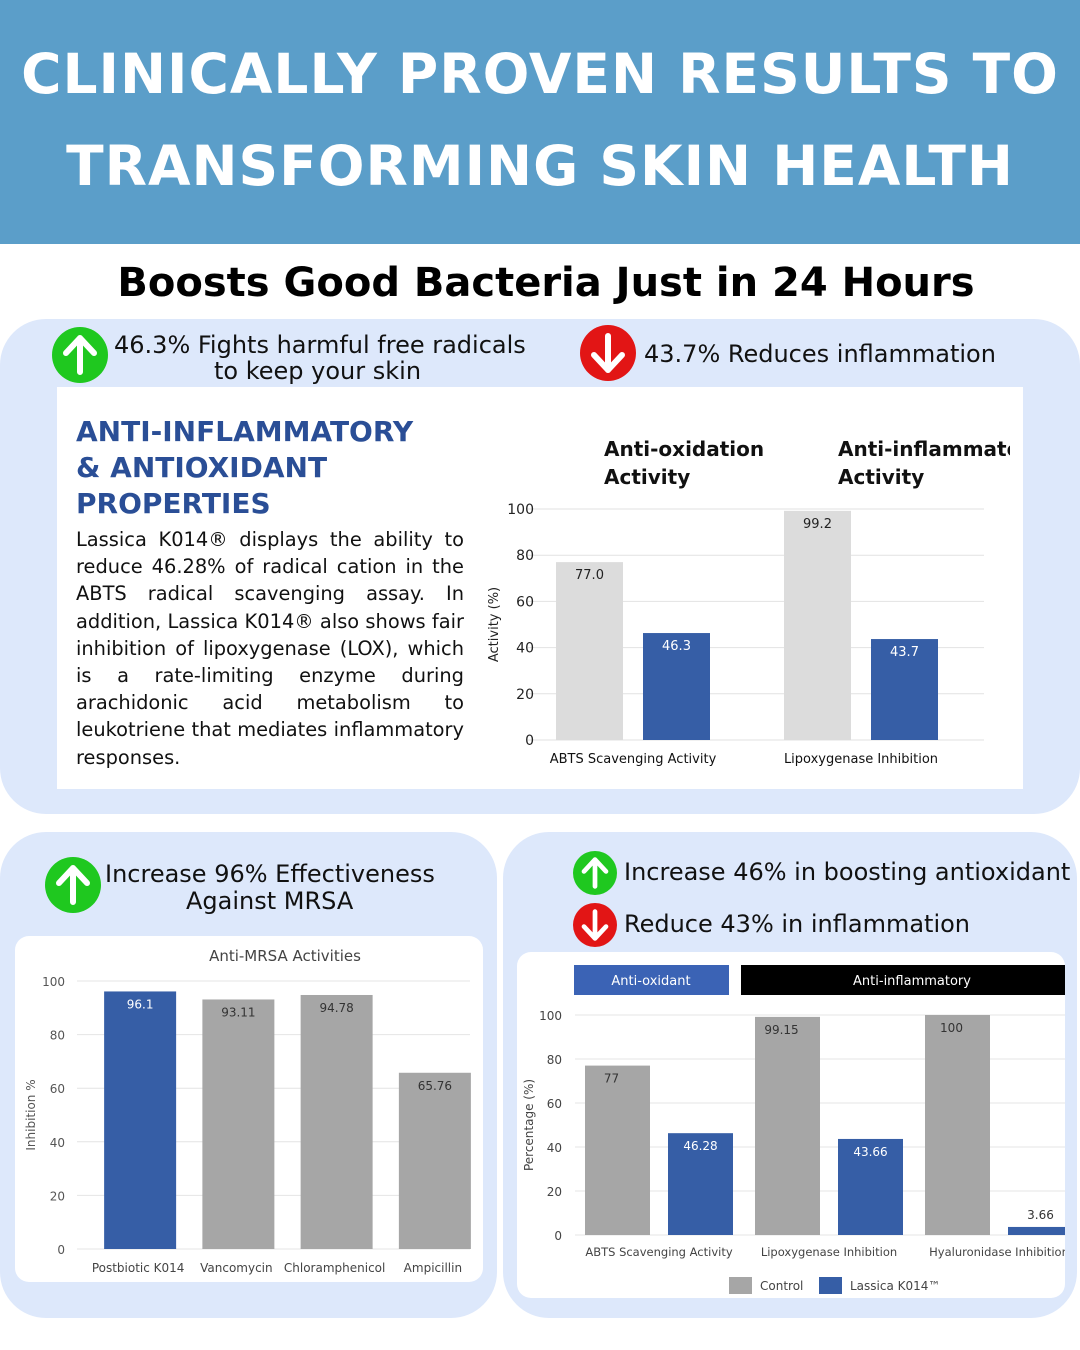 The image size is (1080, 1350). Describe the element at coordinates (270, 874) in the screenshot. I see `claim-mrsa-line-1: Increase 96% Effectiveness` at that location.